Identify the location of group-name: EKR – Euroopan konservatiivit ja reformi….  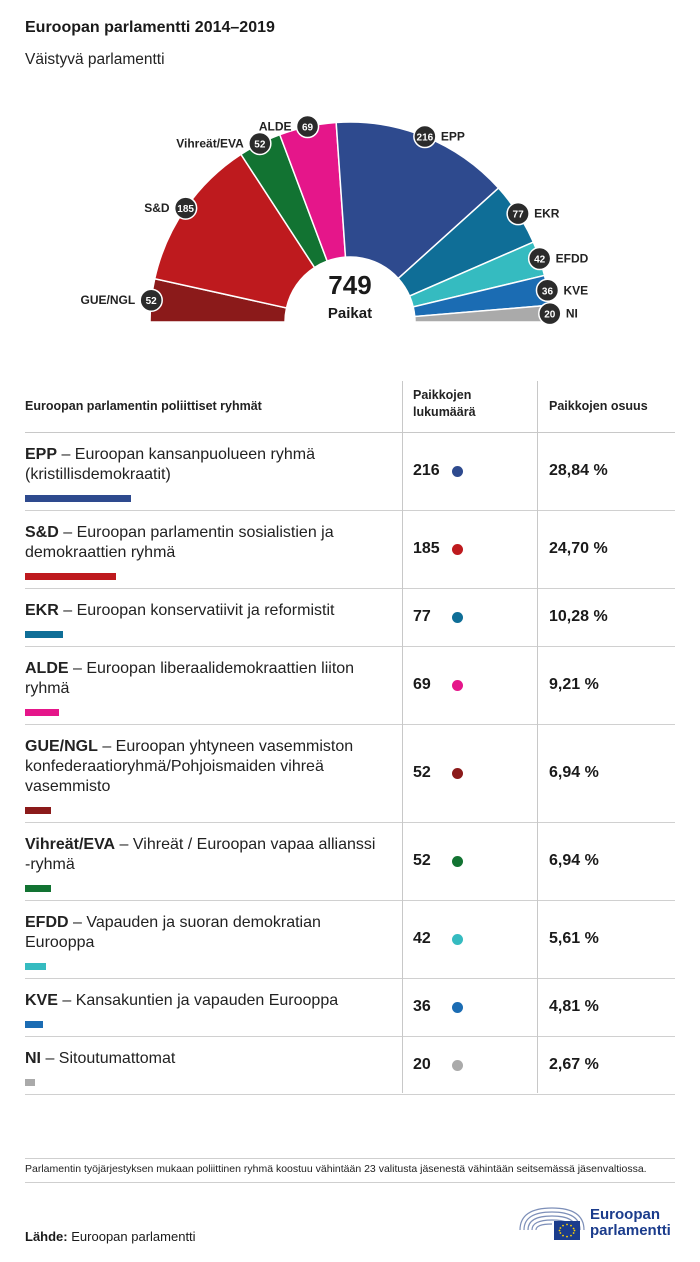
(202, 611).